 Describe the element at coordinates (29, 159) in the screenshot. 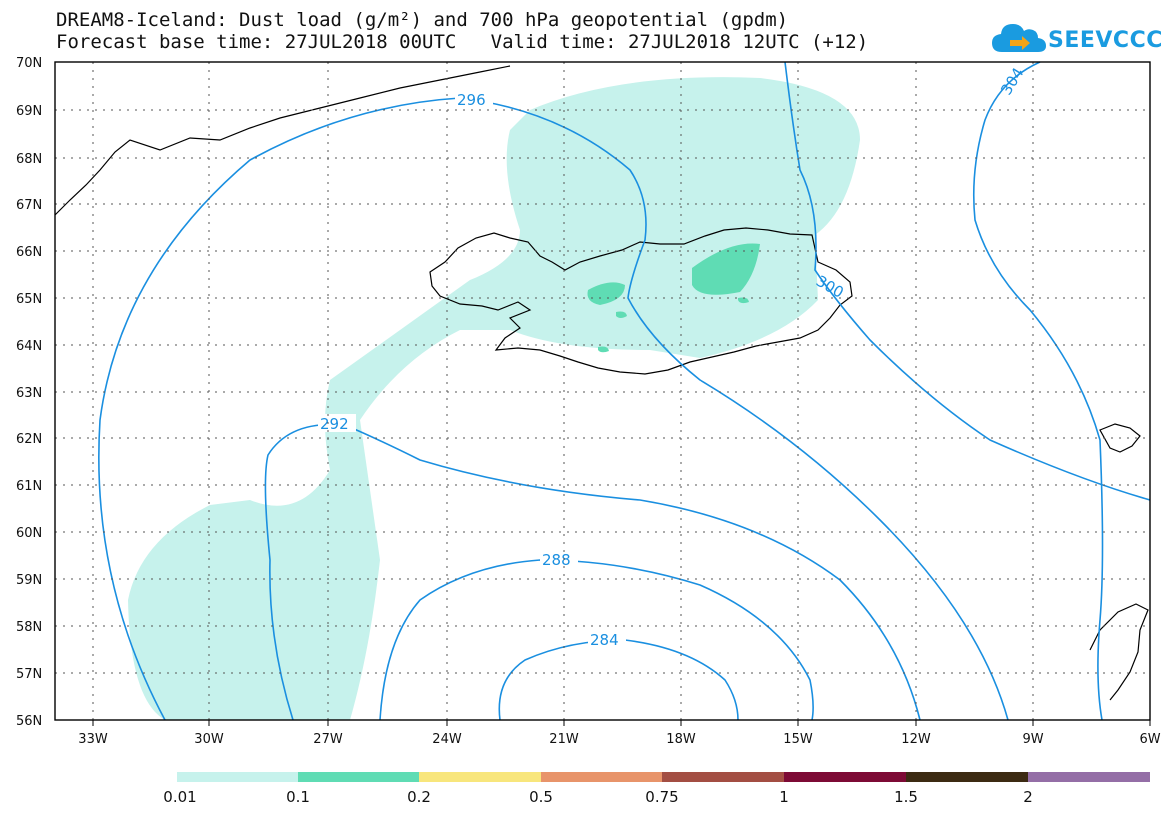

I see `lat-label: 68N` at that location.